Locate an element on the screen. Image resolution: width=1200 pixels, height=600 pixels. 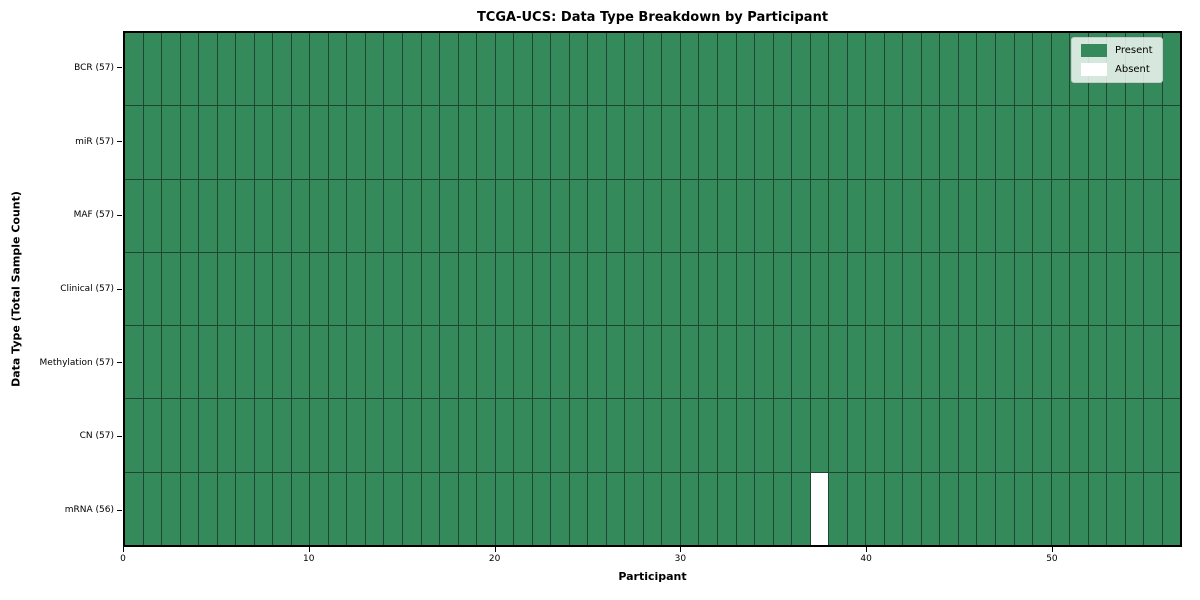
y-tick-label: CN (57) is located at coordinates (96, 436).